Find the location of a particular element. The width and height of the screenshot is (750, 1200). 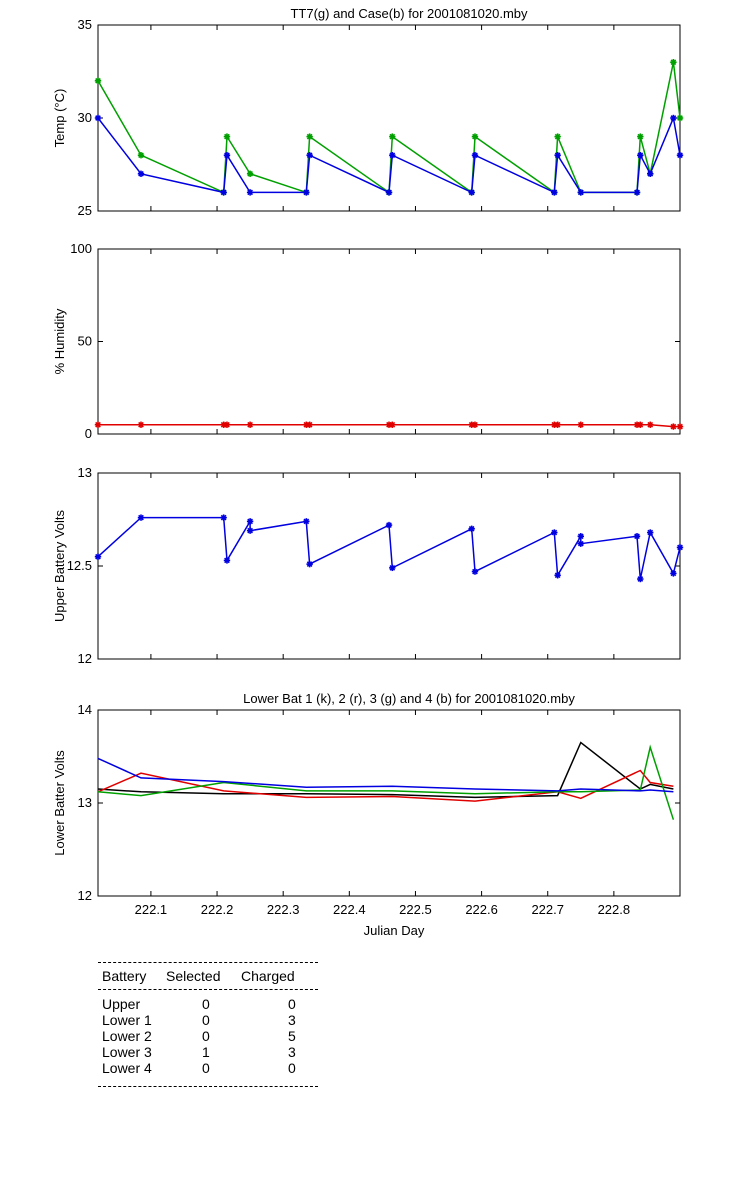

table-row: Lower 1 0 3 is located at coordinates (208, 1020).